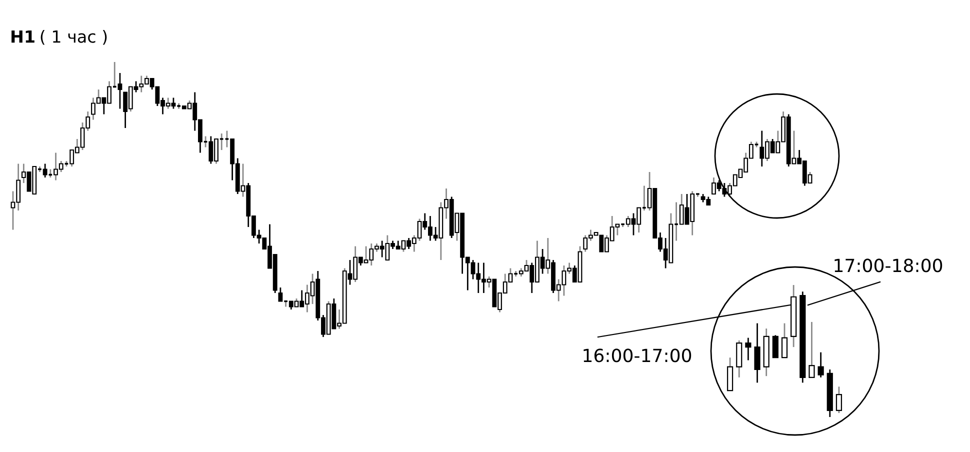 This screenshot has width=970, height=452. Describe the element at coordinates (638, 355) in the screenshot. I see `text: 16:00-17:00` at that location.